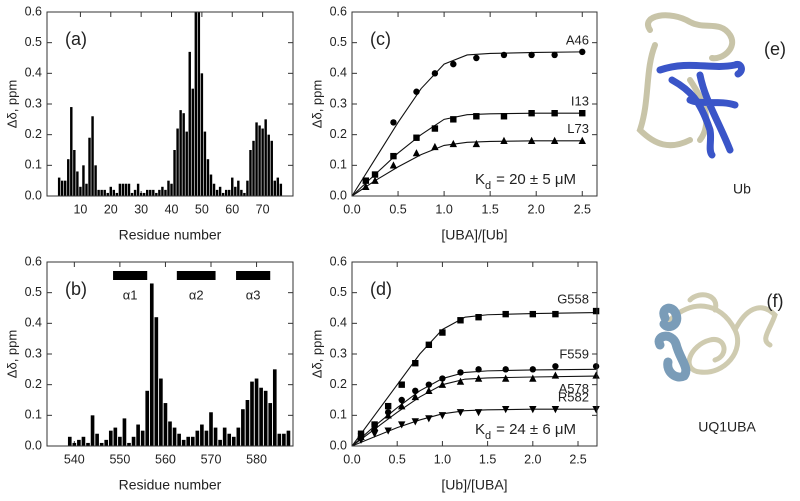 Image resolution: width=800 pixels, height=501 pixels. I want to click on x-axis-label: [UBA]/[Ub], so click(474, 235).